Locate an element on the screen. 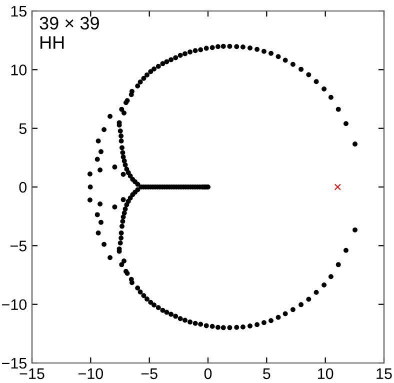  annotation: 39 × 39 is located at coordinates (69, 23).